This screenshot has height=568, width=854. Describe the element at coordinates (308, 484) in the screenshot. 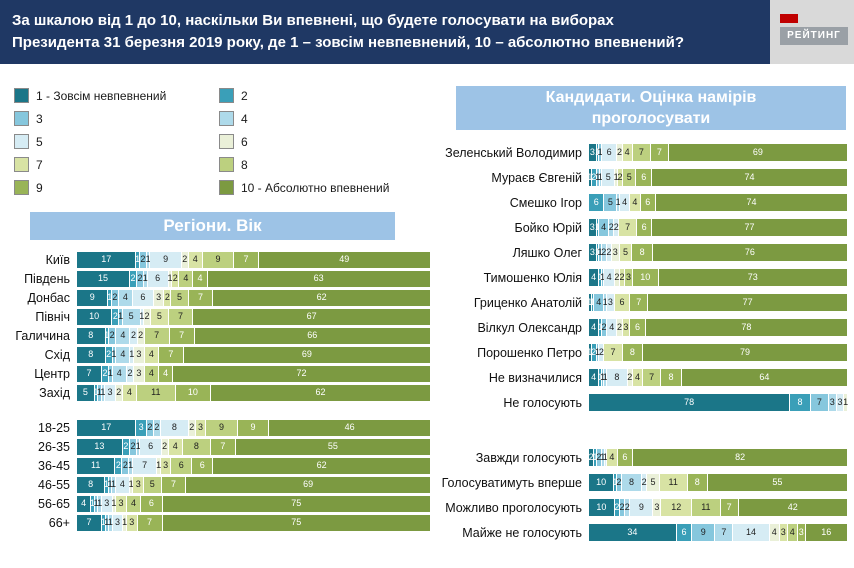

I see `segment-value: 69` at that location.